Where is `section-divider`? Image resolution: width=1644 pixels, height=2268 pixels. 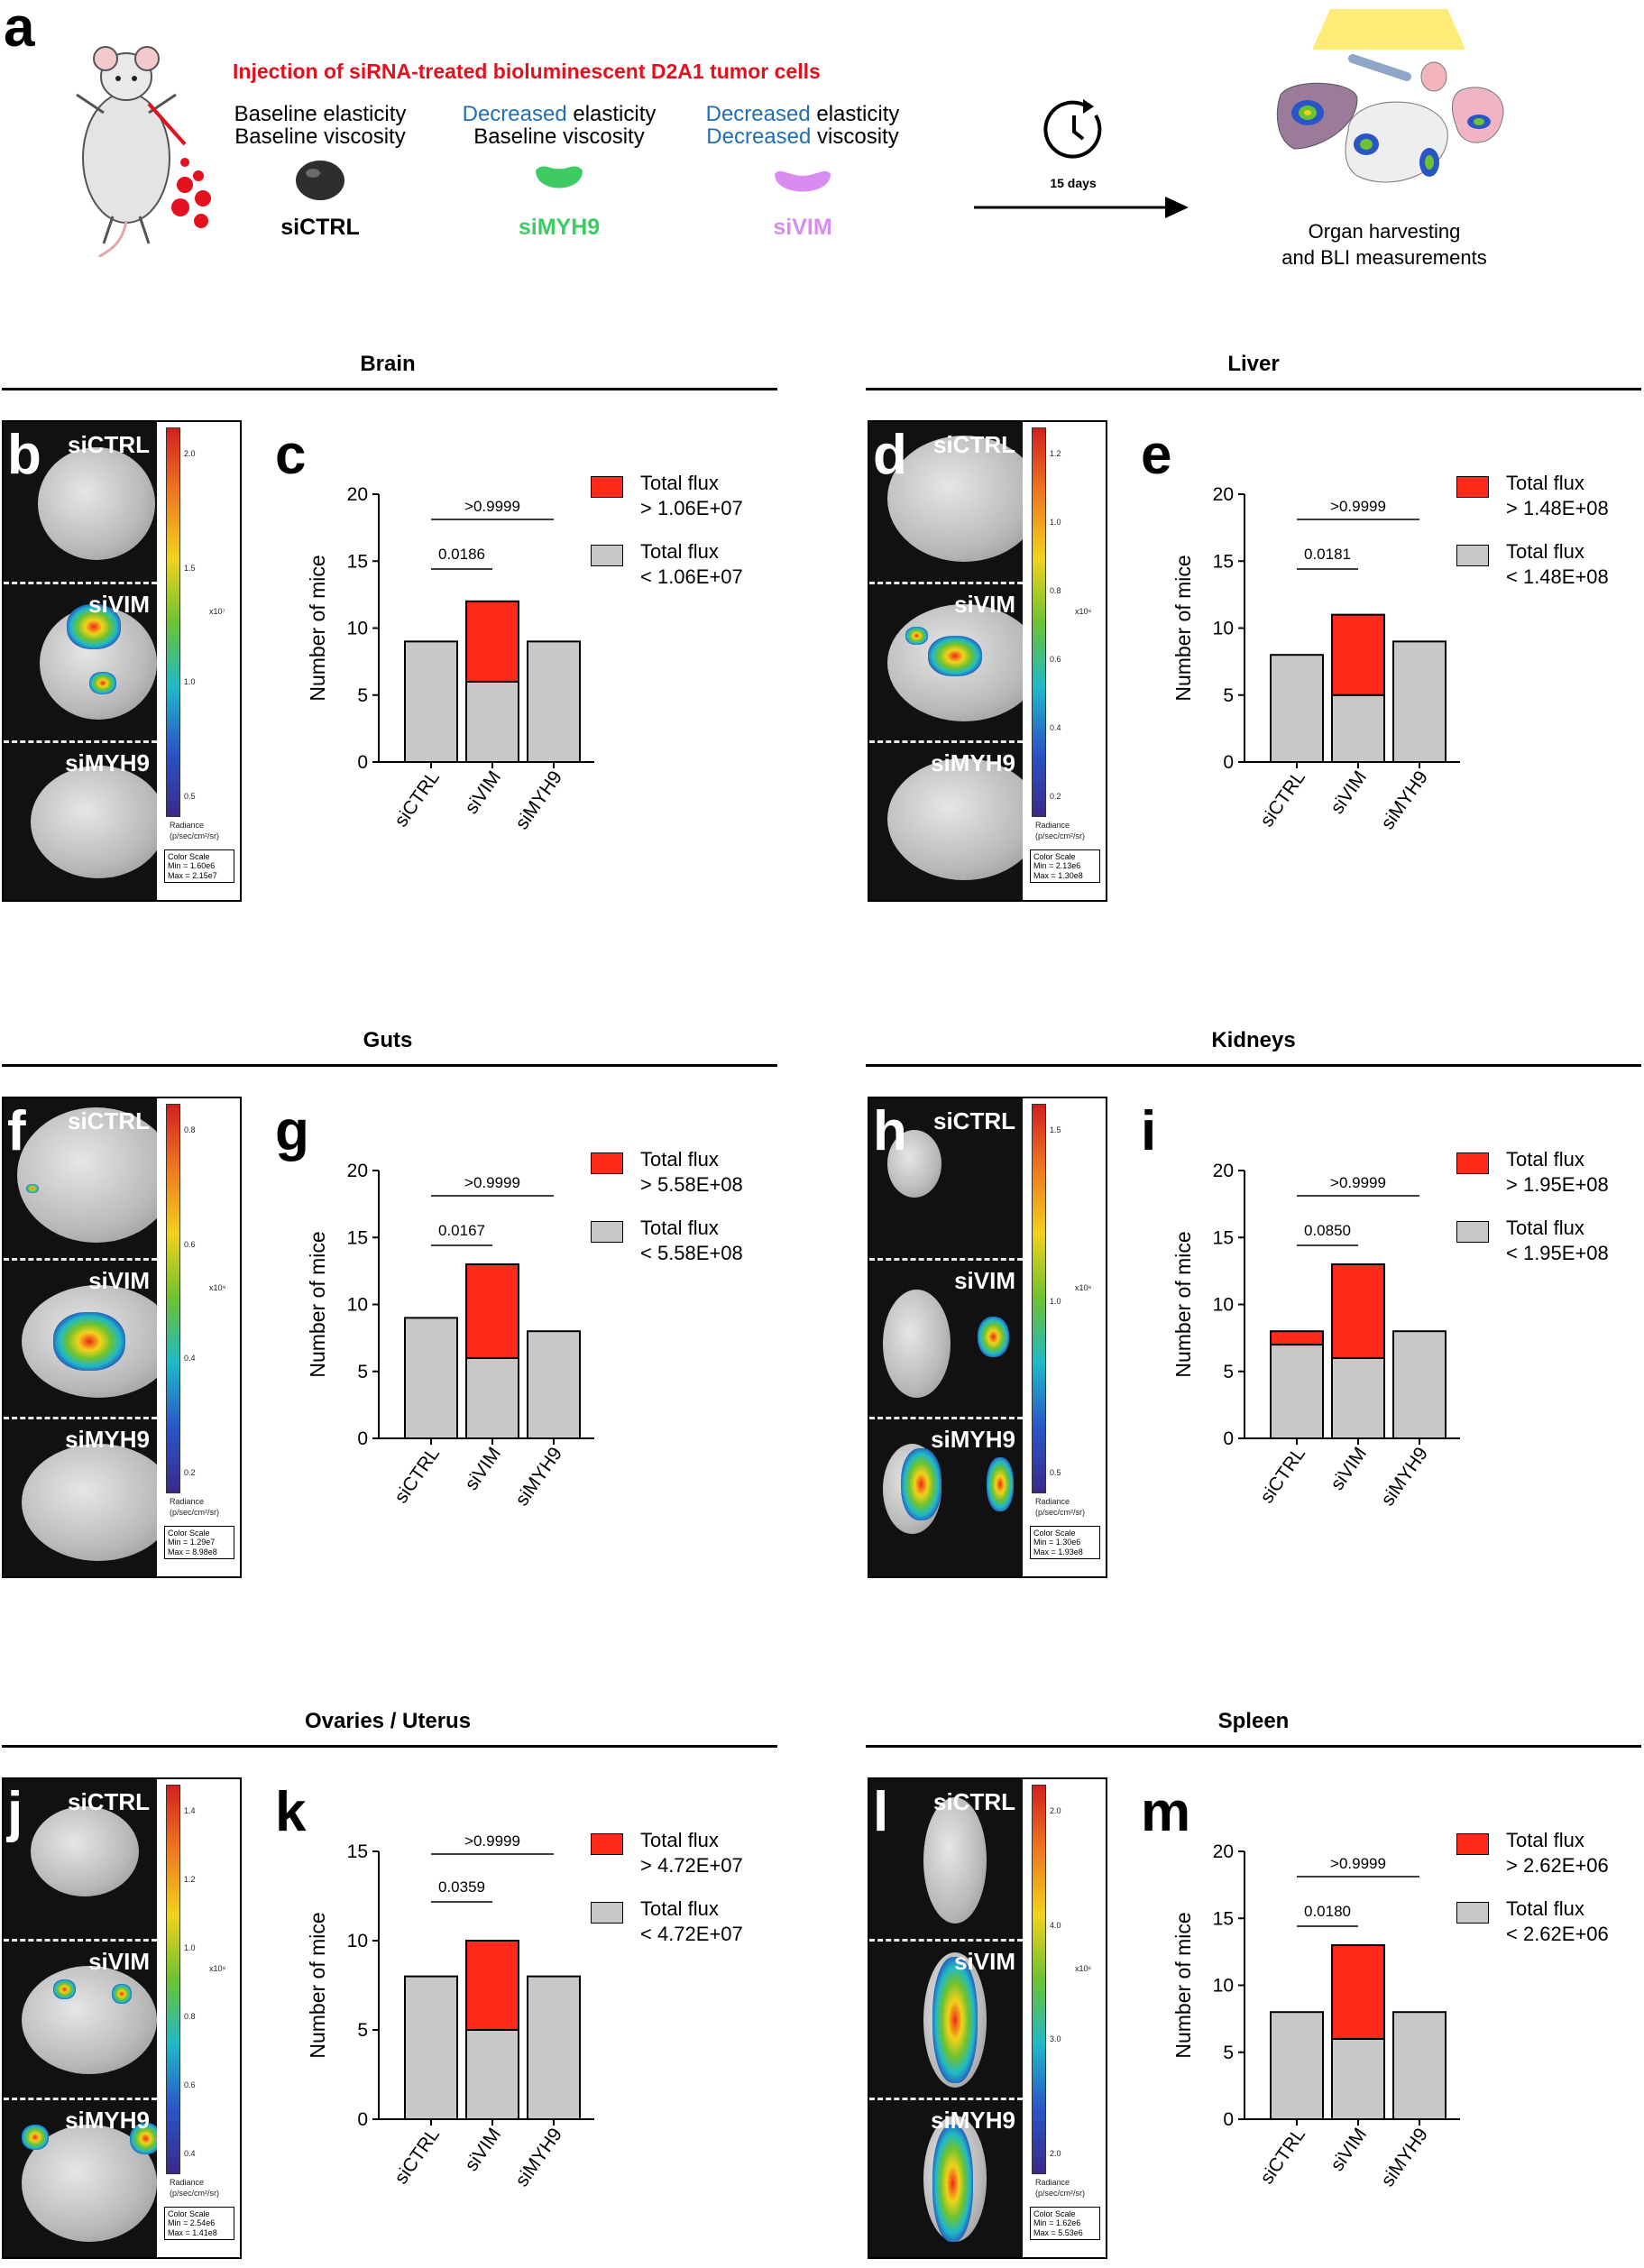 section-divider is located at coordinates (1253, 389).